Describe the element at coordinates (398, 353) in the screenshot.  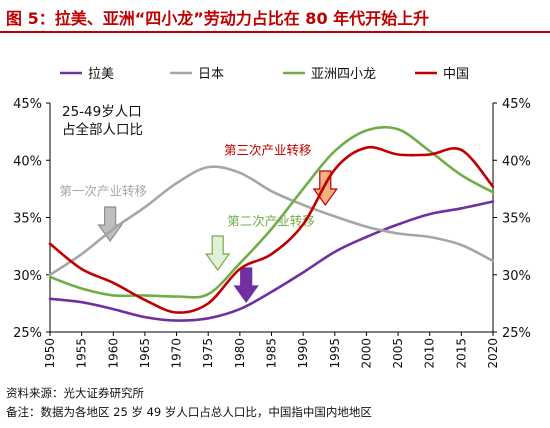
I see `x-tick-label: 2005` at that location.